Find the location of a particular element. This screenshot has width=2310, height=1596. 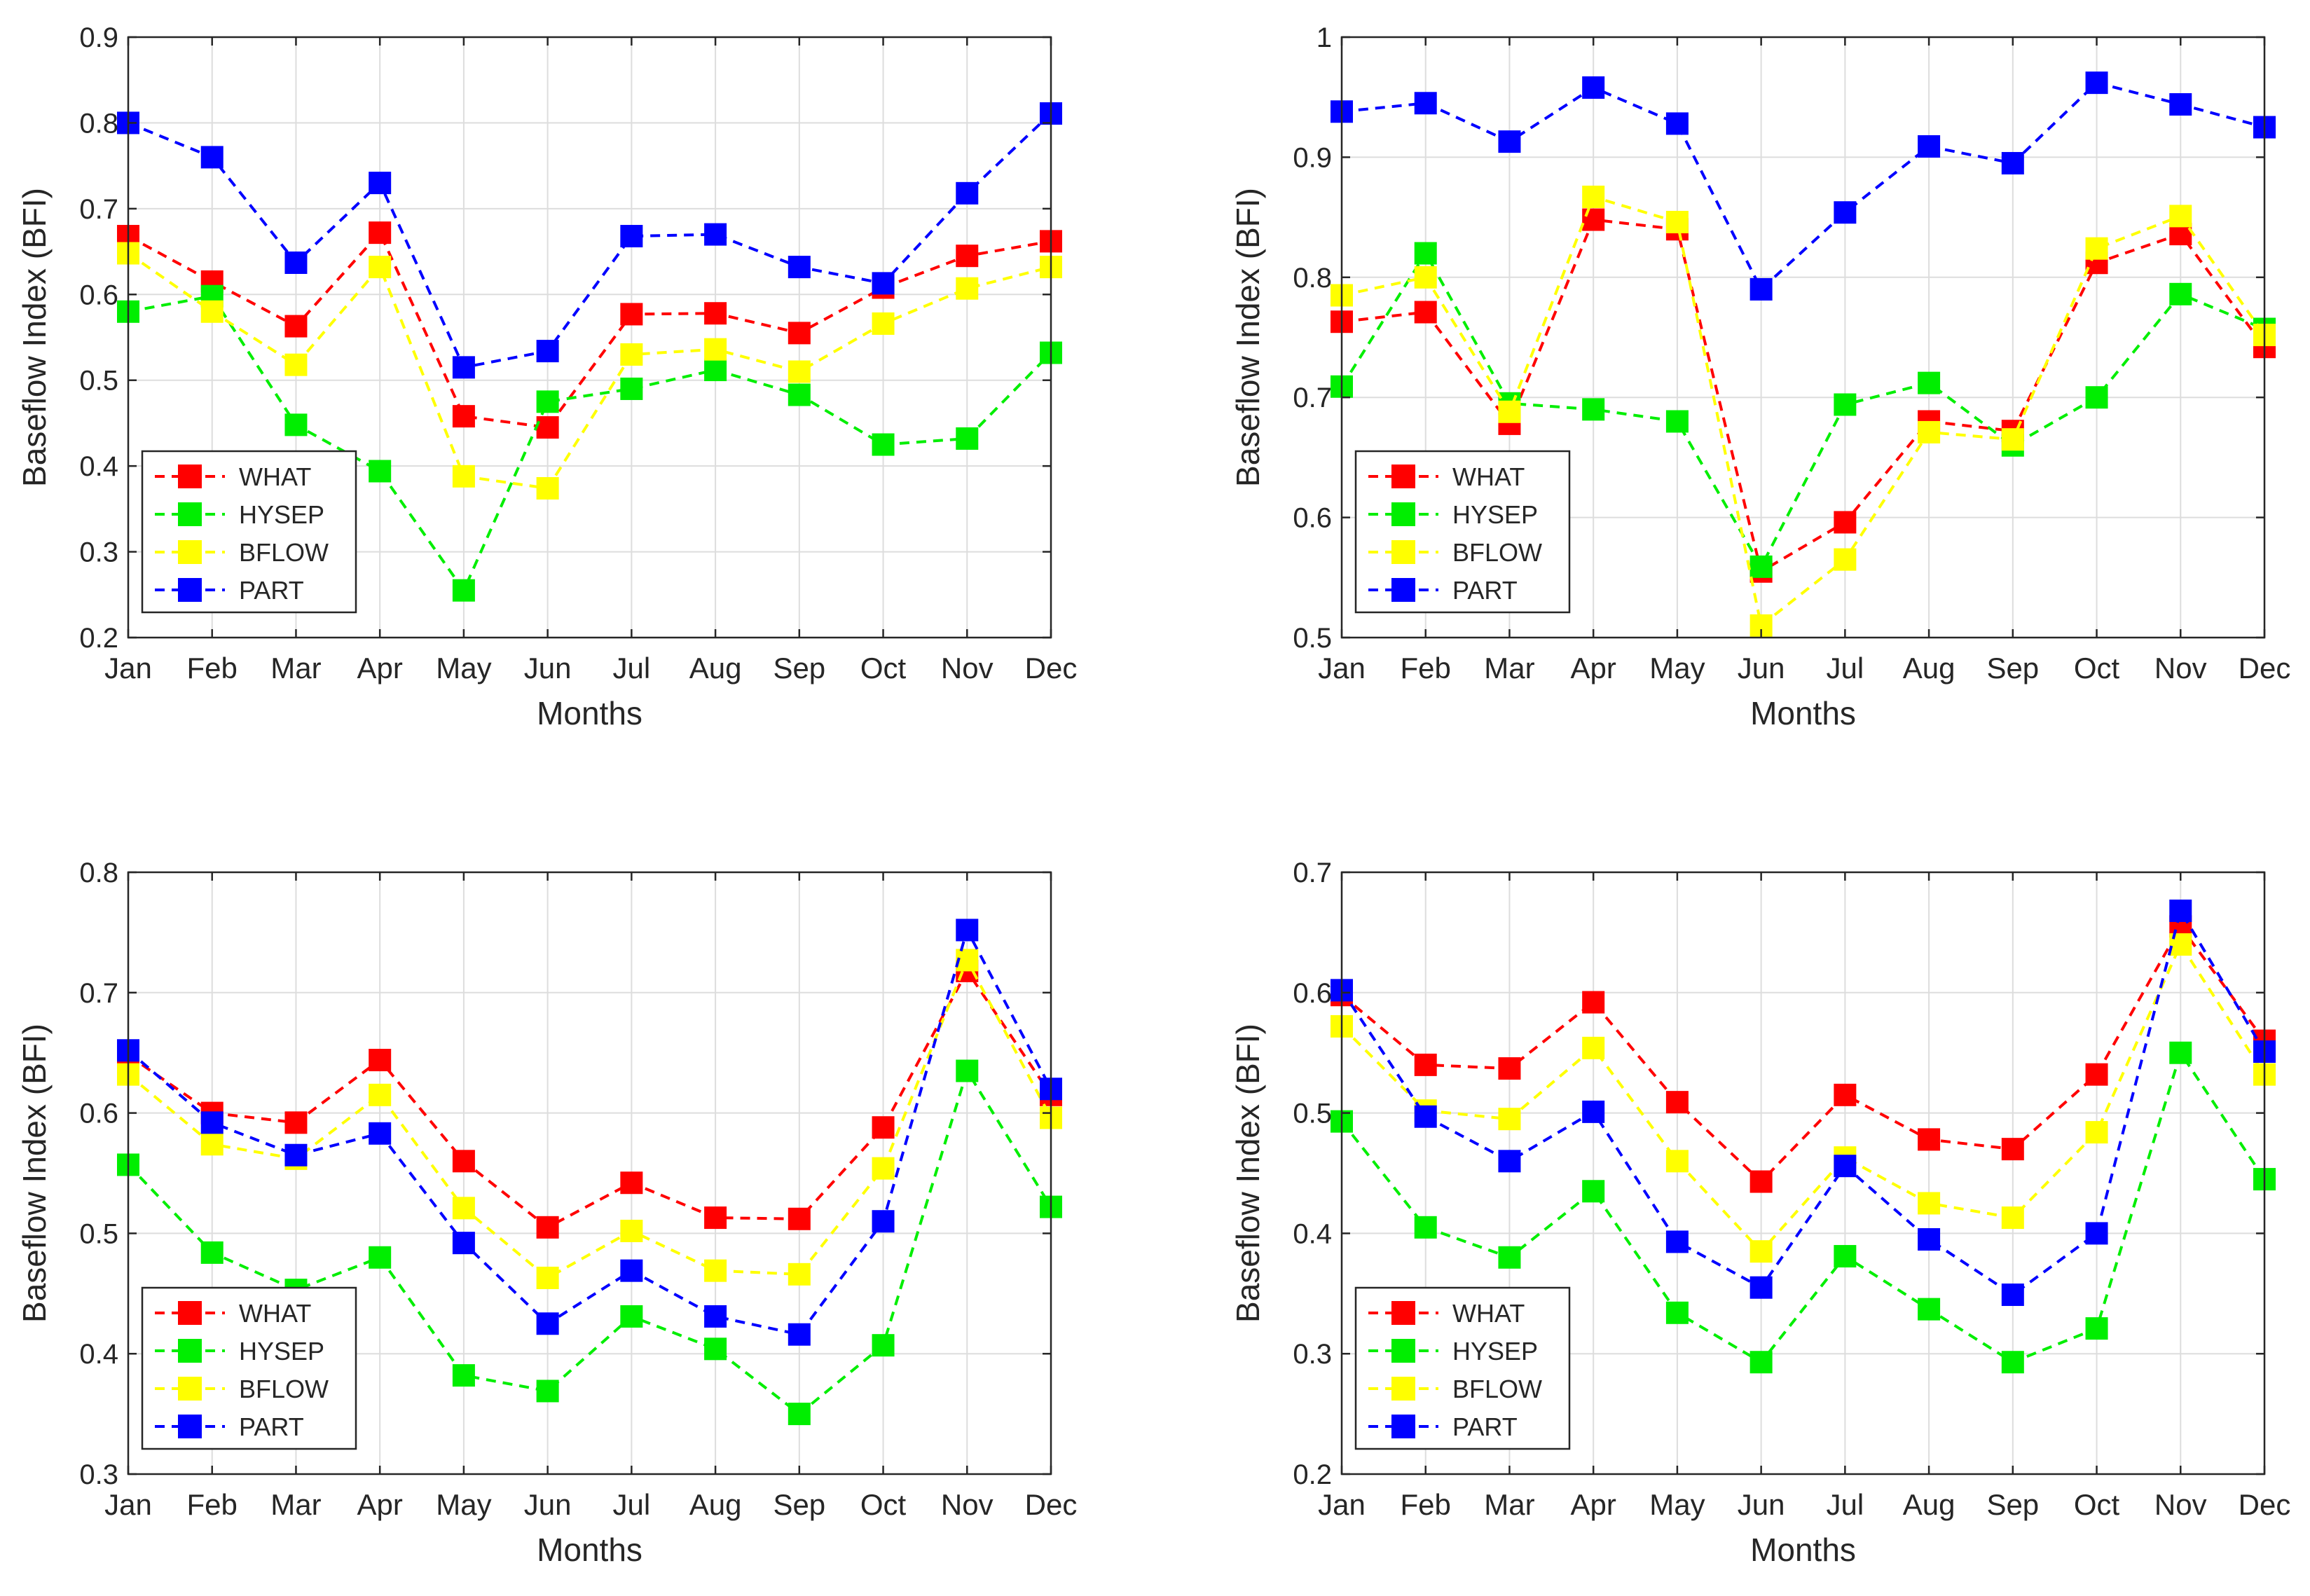

x-tick-label: Apr is located at coordinates (1593, 1504).